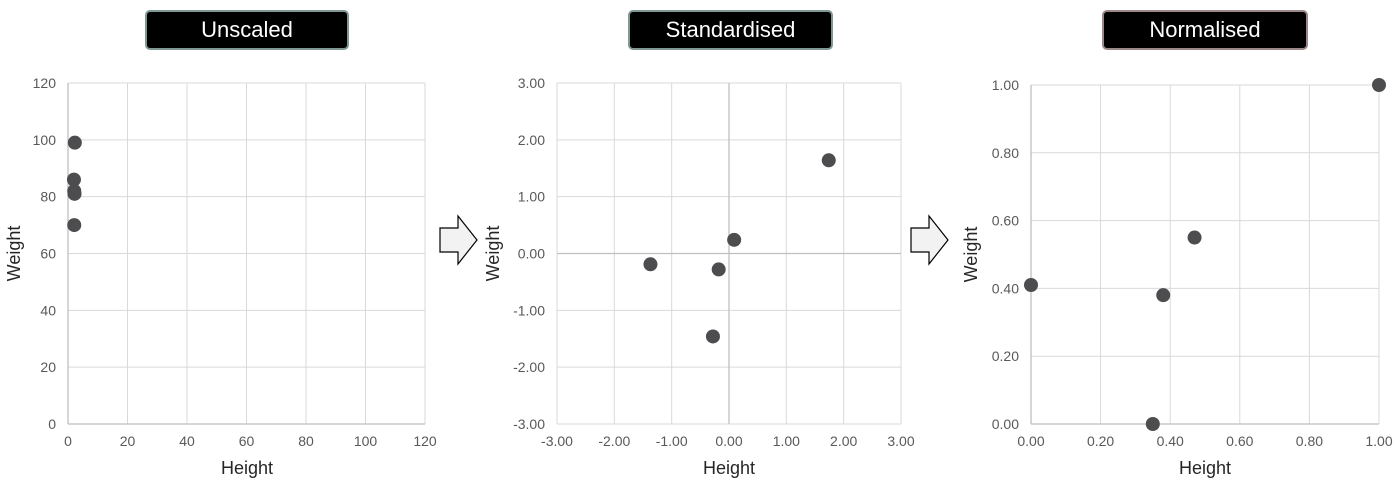  What do you see at coordinates (1100, 441) in the screenshot?
I see `x-tick-label: 0.20` at bounding box center [1100, 441].